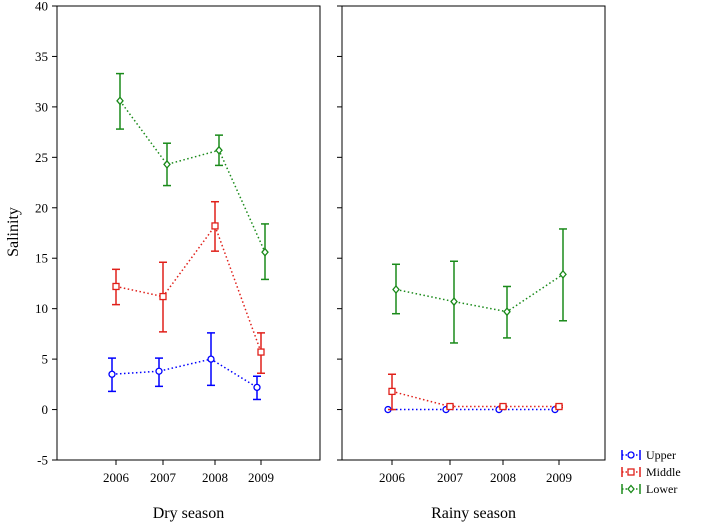 Image resolution: width=702 pixels, height=526 pixels. I want to click on y-tick-label: 10, so click(41, 308).